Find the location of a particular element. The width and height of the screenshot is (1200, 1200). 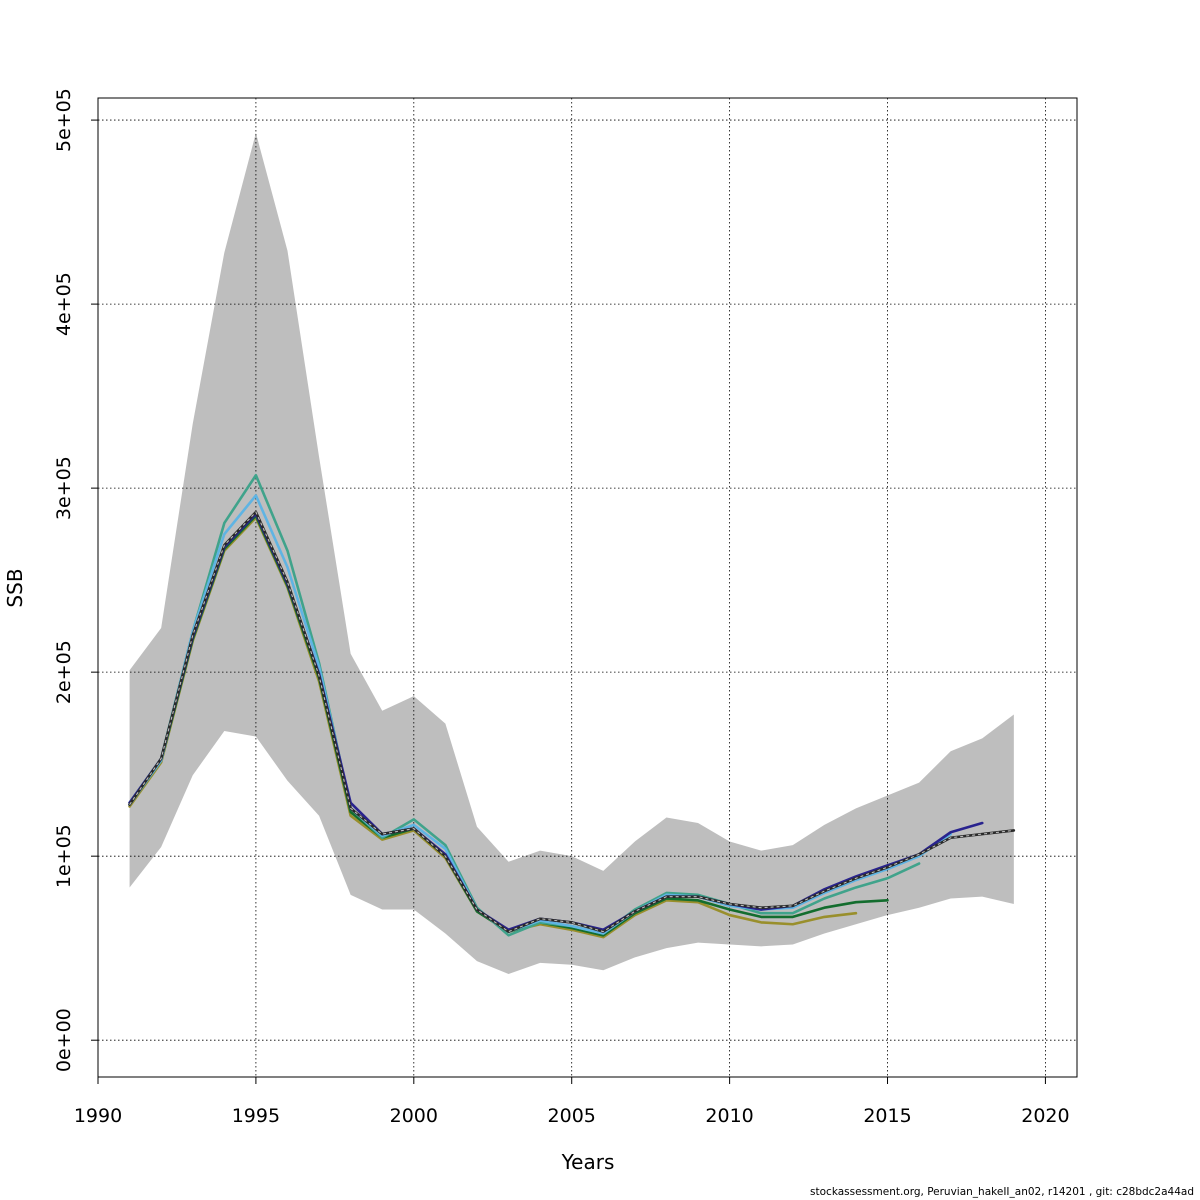

x-tick-label: 2015 is located at coordinates (887, 1116).